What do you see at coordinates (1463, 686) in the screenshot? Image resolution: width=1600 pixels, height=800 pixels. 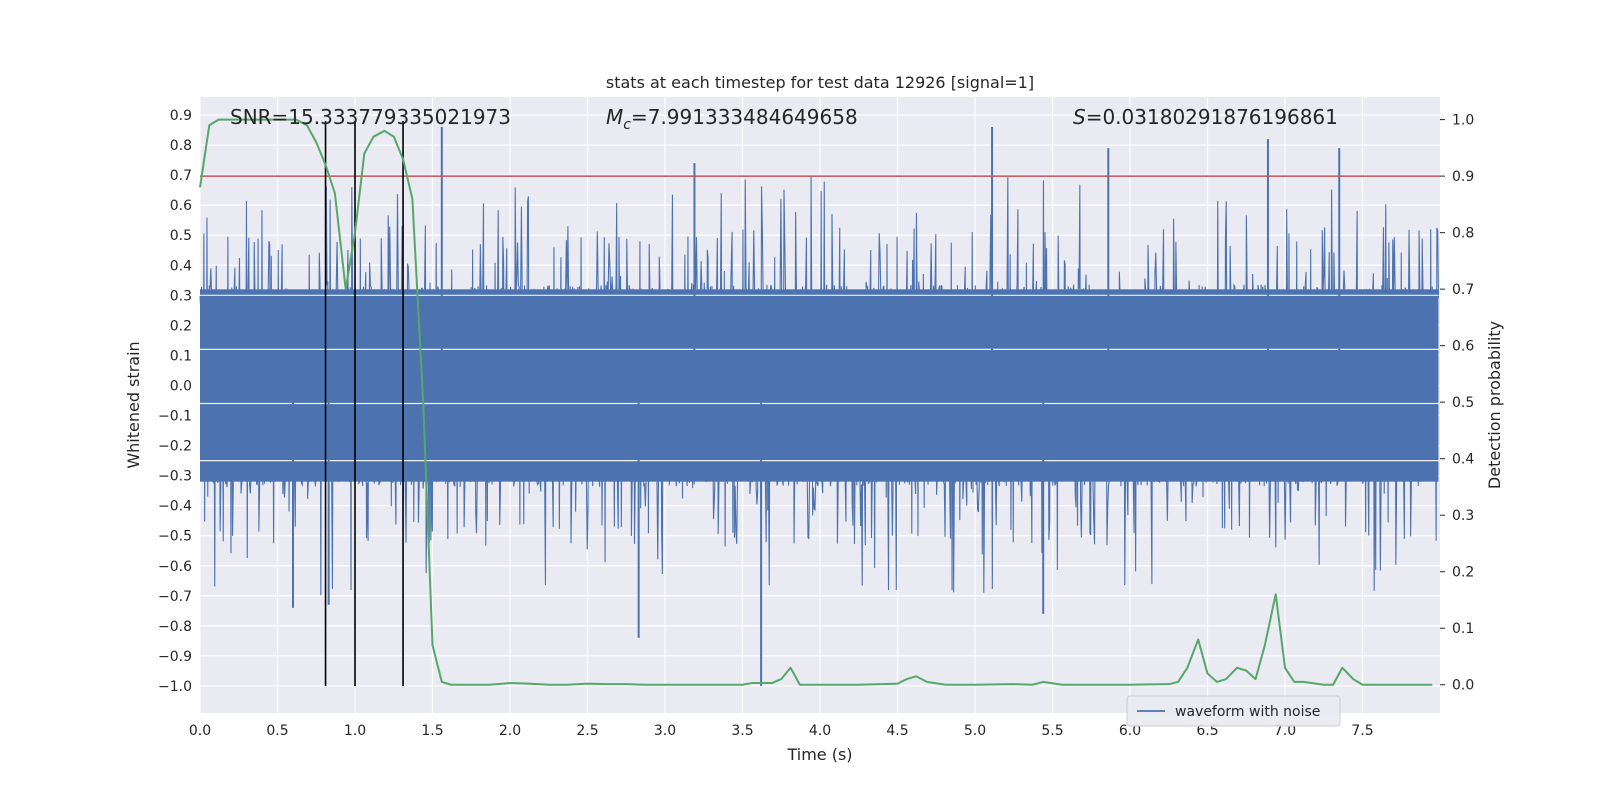 I see `y-right-tick-label: 0.0` at bounding box center [1463, 686].